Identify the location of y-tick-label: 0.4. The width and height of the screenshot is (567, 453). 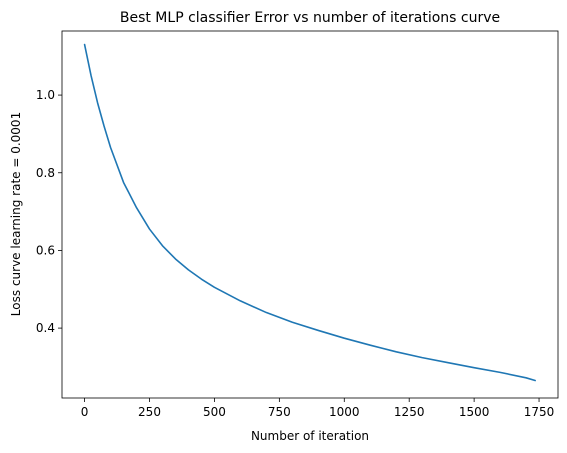
(45, 328).